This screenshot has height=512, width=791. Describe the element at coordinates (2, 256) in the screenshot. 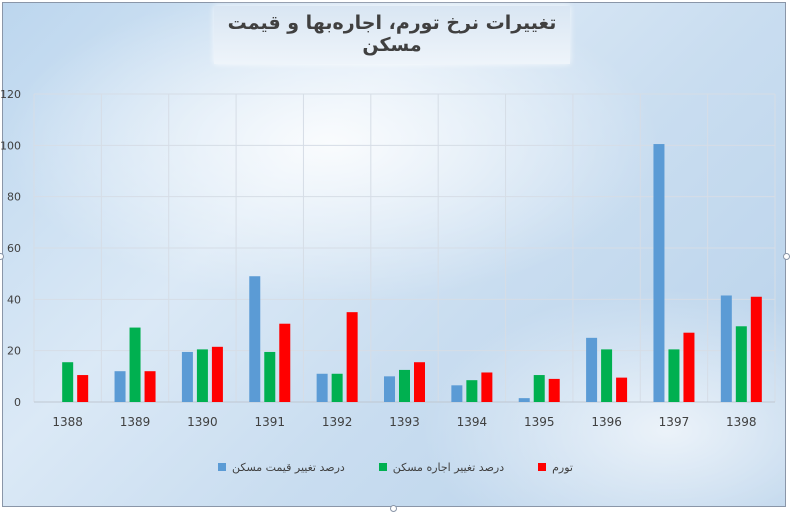

I see `resize-handle-left` at that location.